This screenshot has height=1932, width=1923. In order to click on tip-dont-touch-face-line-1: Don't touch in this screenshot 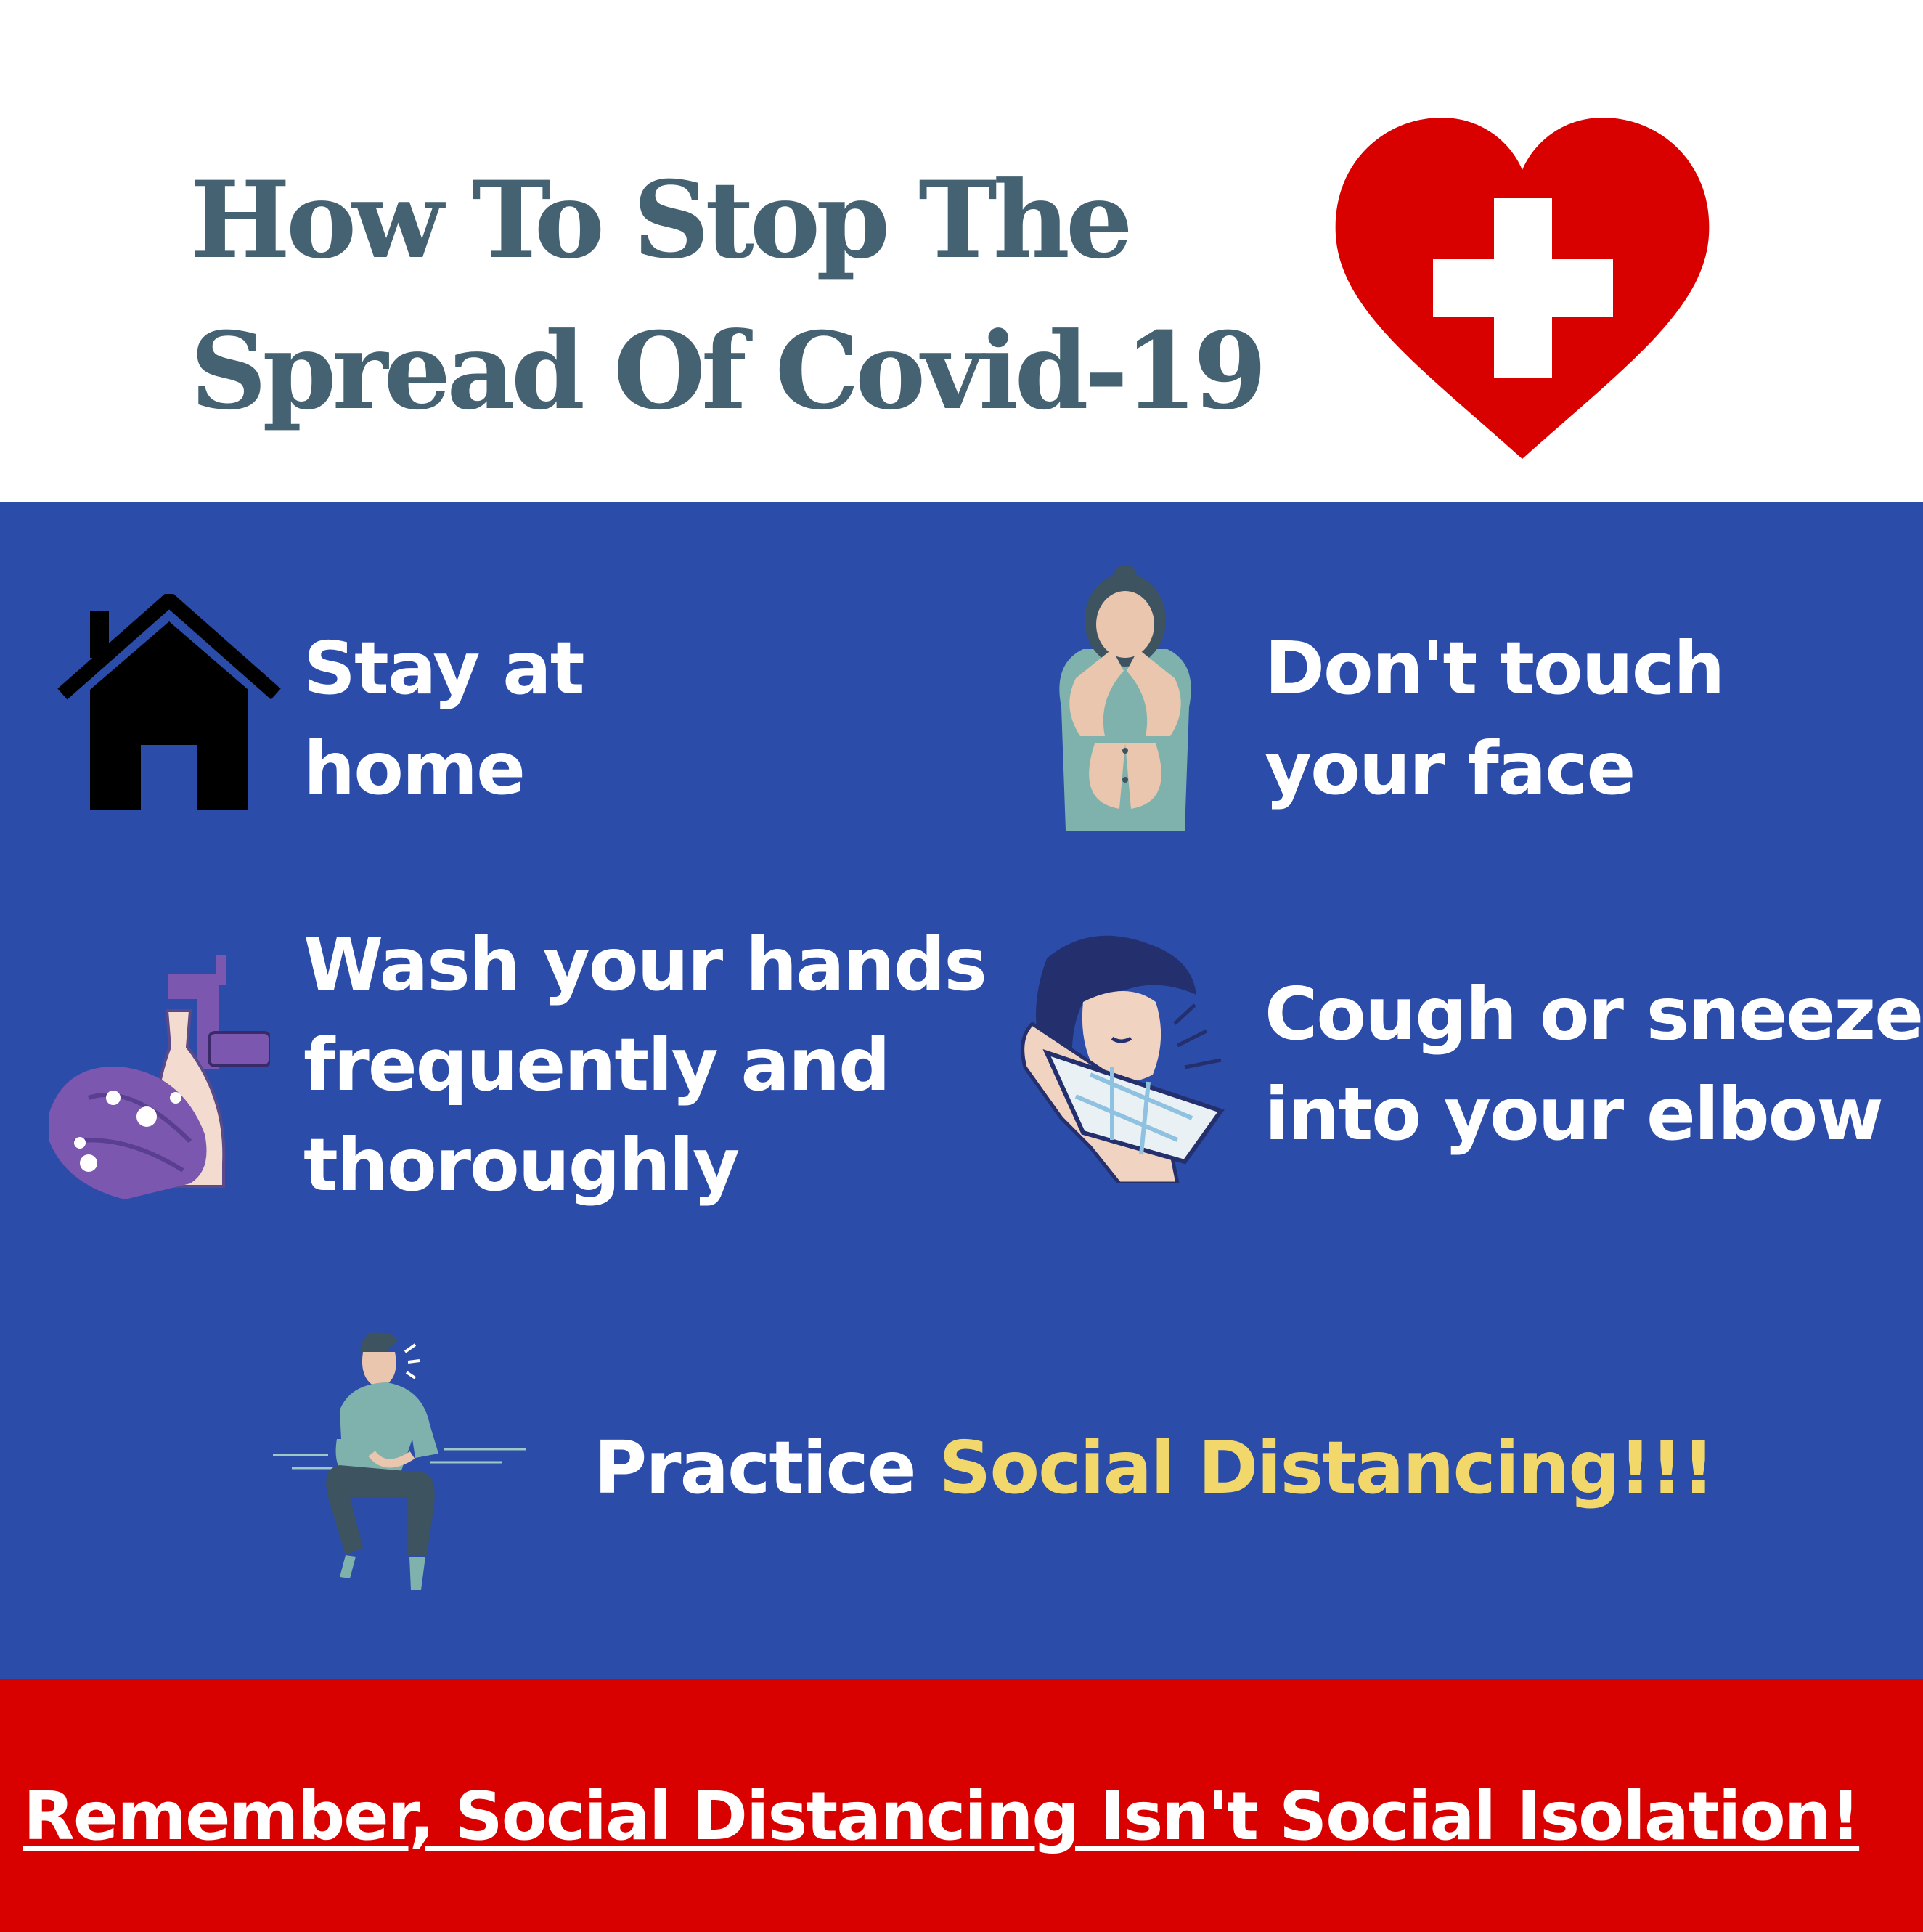, I will do `click(1495, 668)`.